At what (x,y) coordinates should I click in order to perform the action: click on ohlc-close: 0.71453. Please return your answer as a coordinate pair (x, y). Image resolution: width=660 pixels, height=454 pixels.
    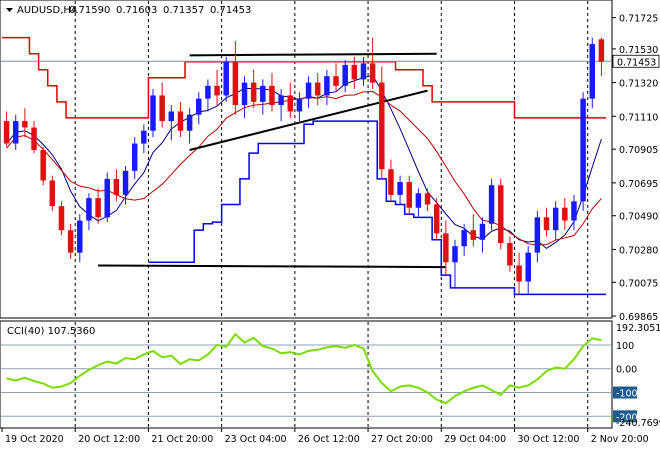
    Looking at the image, I should click on (230, 10).